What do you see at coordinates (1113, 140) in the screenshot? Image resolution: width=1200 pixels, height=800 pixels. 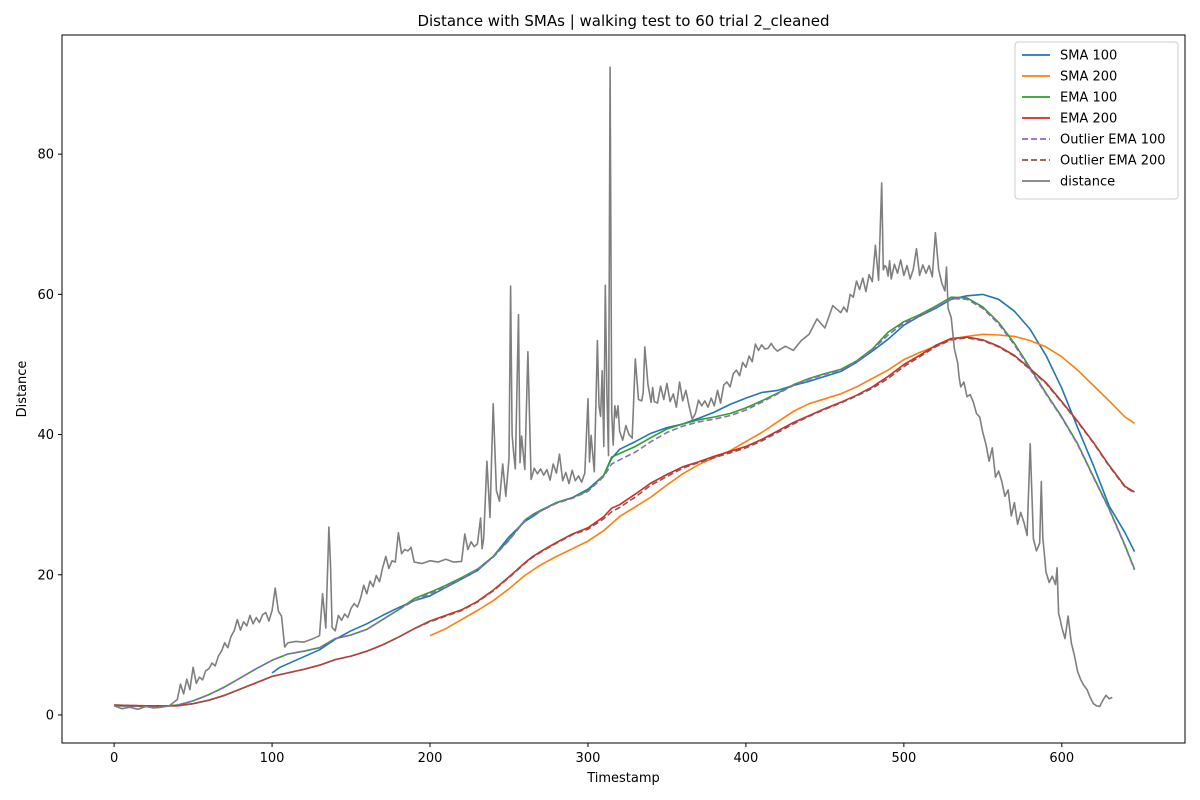 I see `legend-label: Outlier EMA 100` at bounding box center [1113, 140].